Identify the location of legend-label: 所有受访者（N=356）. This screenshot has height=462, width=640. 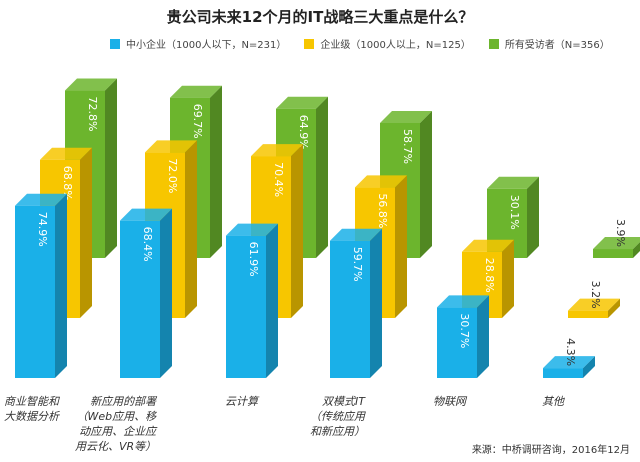
(557, 45).